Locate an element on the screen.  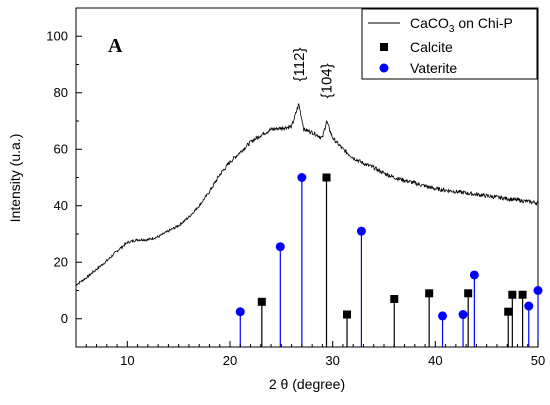
legend: CaCO3 on Chi-P Calcite Vaterite is located at coordinates (449, 44).